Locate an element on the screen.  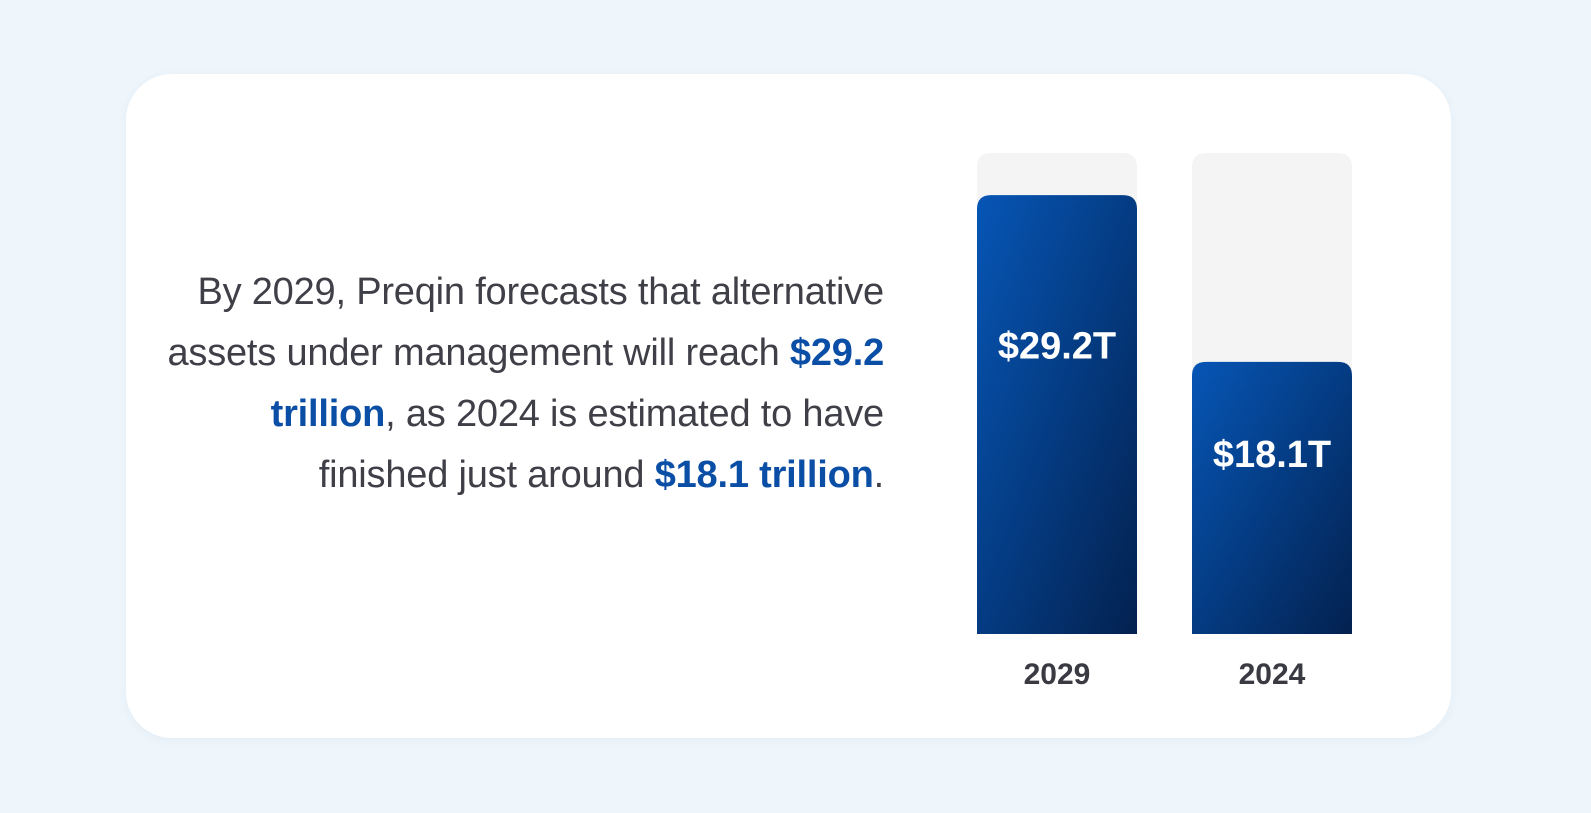
statement-text-3: . is located at coordinates (879, 475).